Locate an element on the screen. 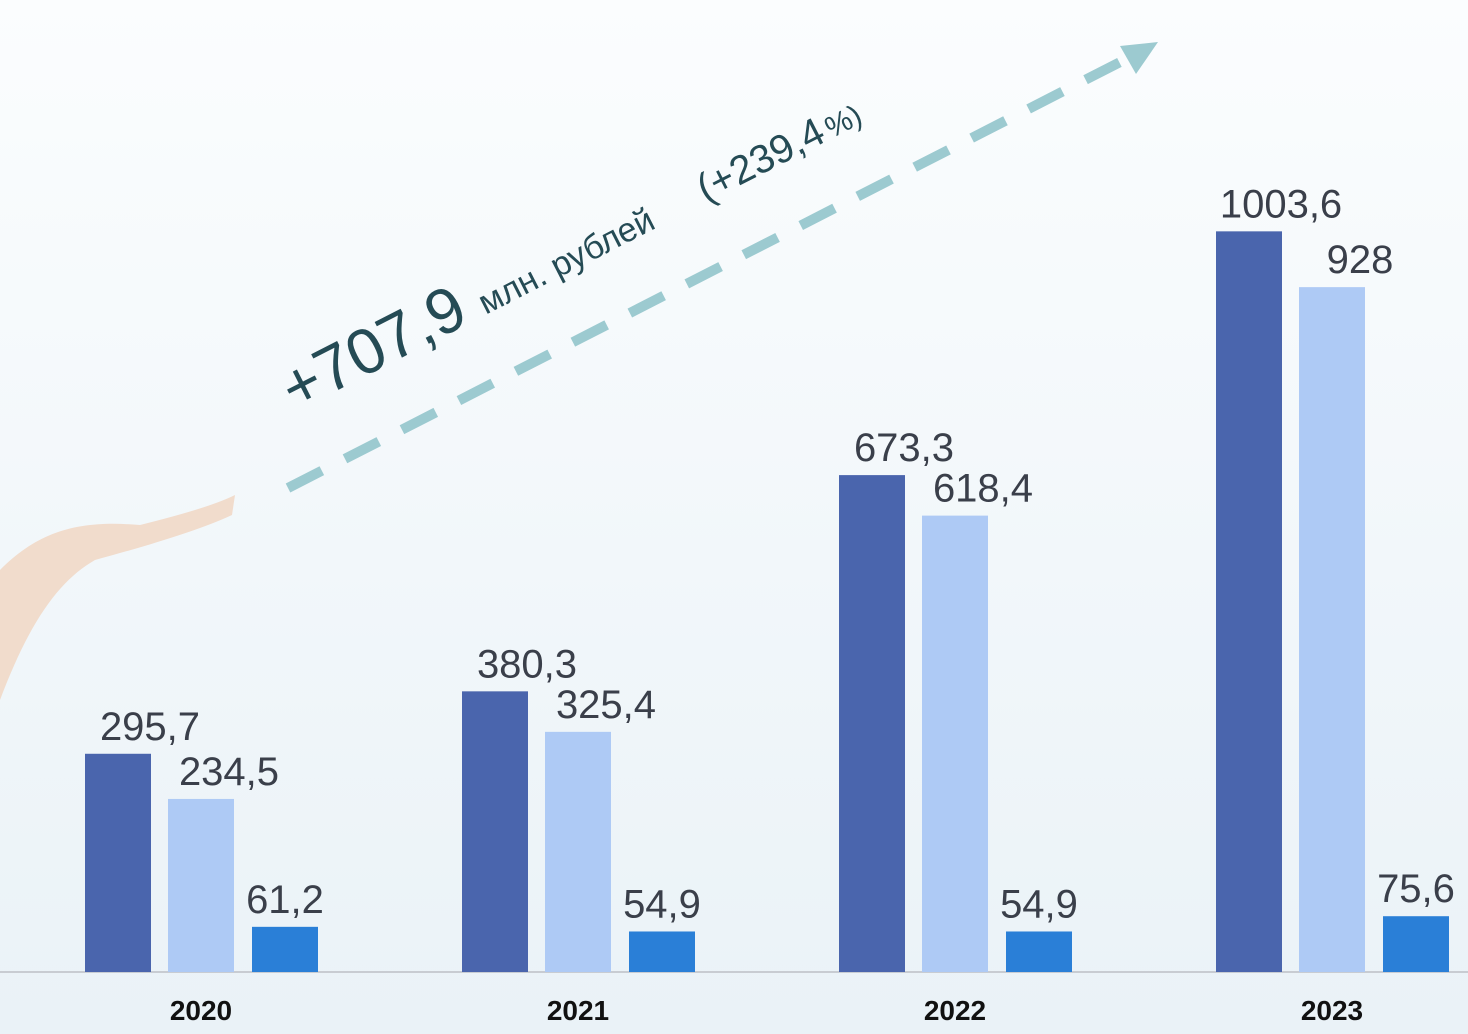 The image size is (1468, 1034). value-label: 928 is located at coordinates (1360, 260).